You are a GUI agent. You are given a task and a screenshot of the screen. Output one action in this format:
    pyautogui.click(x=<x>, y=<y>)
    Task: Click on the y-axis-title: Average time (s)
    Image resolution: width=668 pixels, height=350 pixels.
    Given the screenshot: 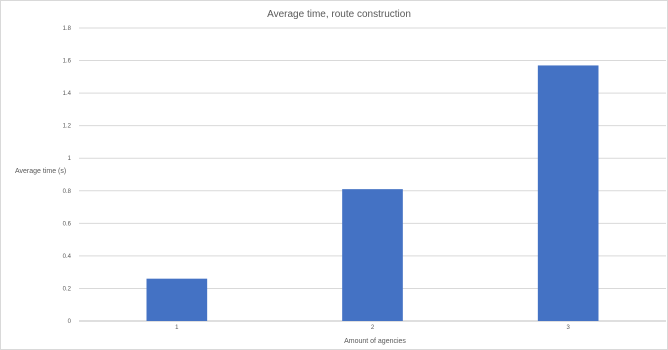 What is the action you would take?
    pyautogui.click(x=40, y=171)
    